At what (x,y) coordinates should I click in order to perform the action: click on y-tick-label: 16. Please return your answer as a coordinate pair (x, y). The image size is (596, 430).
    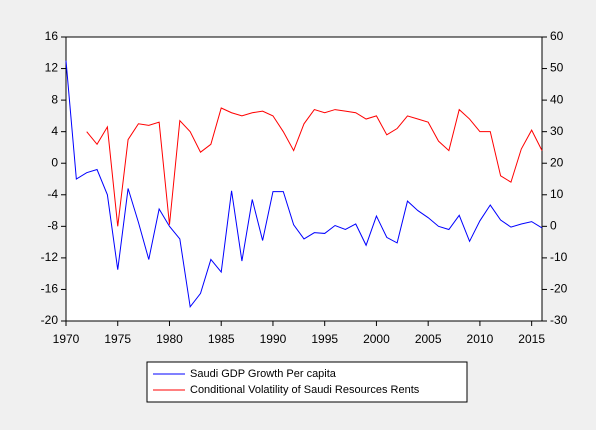
    Looking at the image, I should click on (52, 36).